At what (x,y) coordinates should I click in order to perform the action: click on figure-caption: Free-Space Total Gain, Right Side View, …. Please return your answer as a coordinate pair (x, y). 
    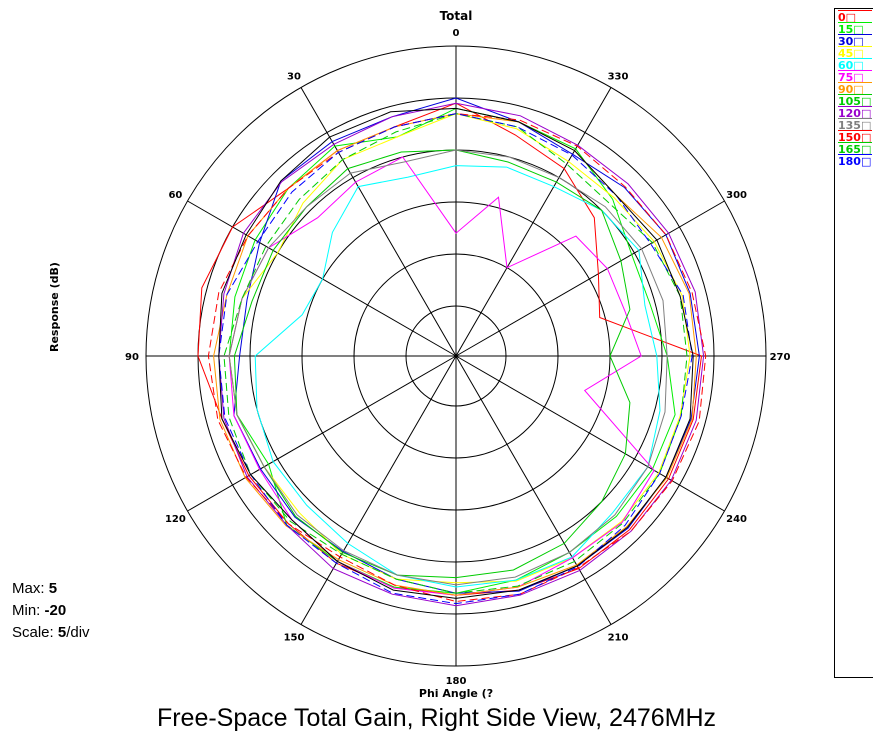
    Looking at the image, I should click on (436, 718).